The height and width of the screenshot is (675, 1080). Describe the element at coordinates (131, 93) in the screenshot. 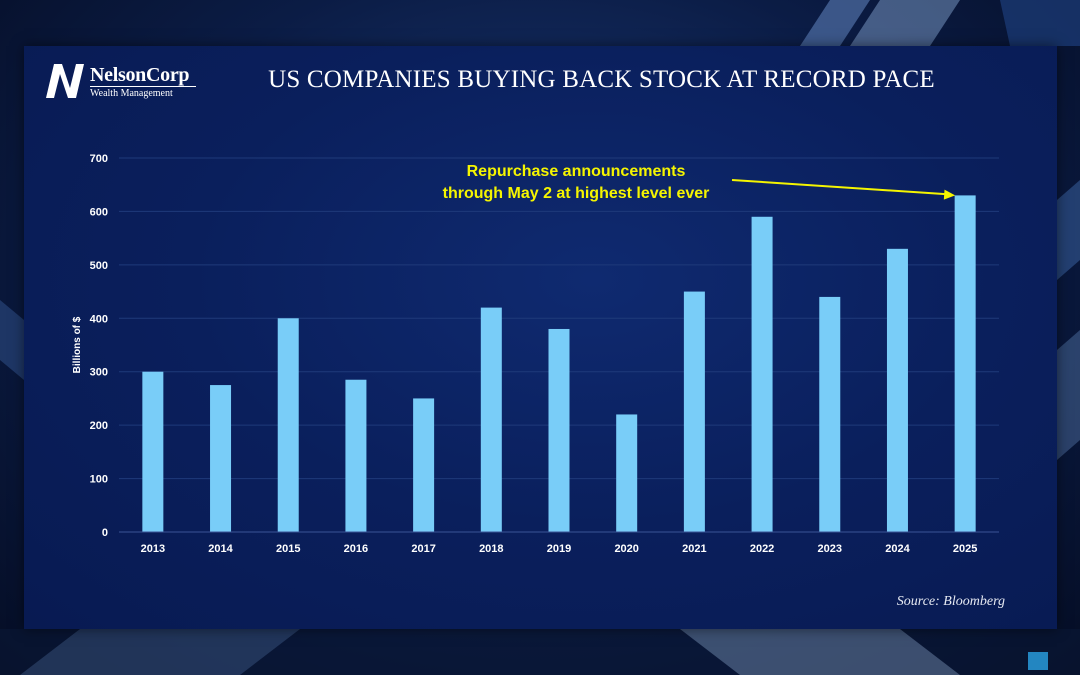

I see `logo-subtitle: Wealth Management` at that location.